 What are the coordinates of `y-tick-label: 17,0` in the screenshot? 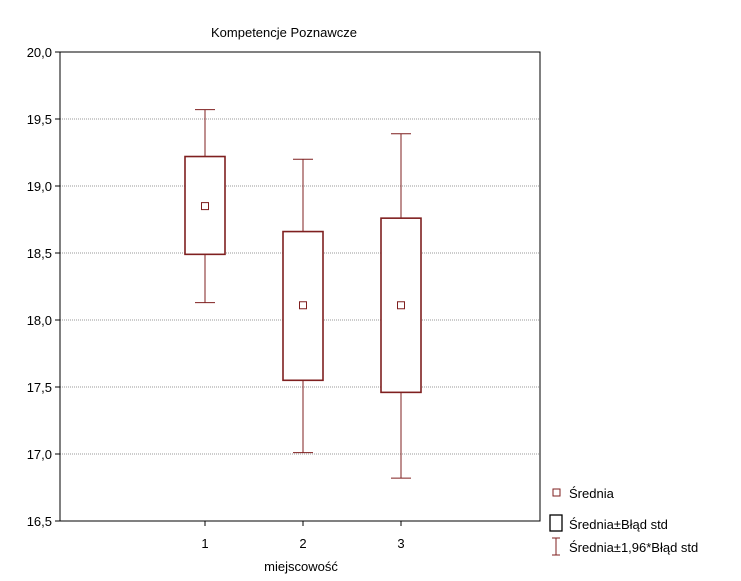 It's located at (39, 454).